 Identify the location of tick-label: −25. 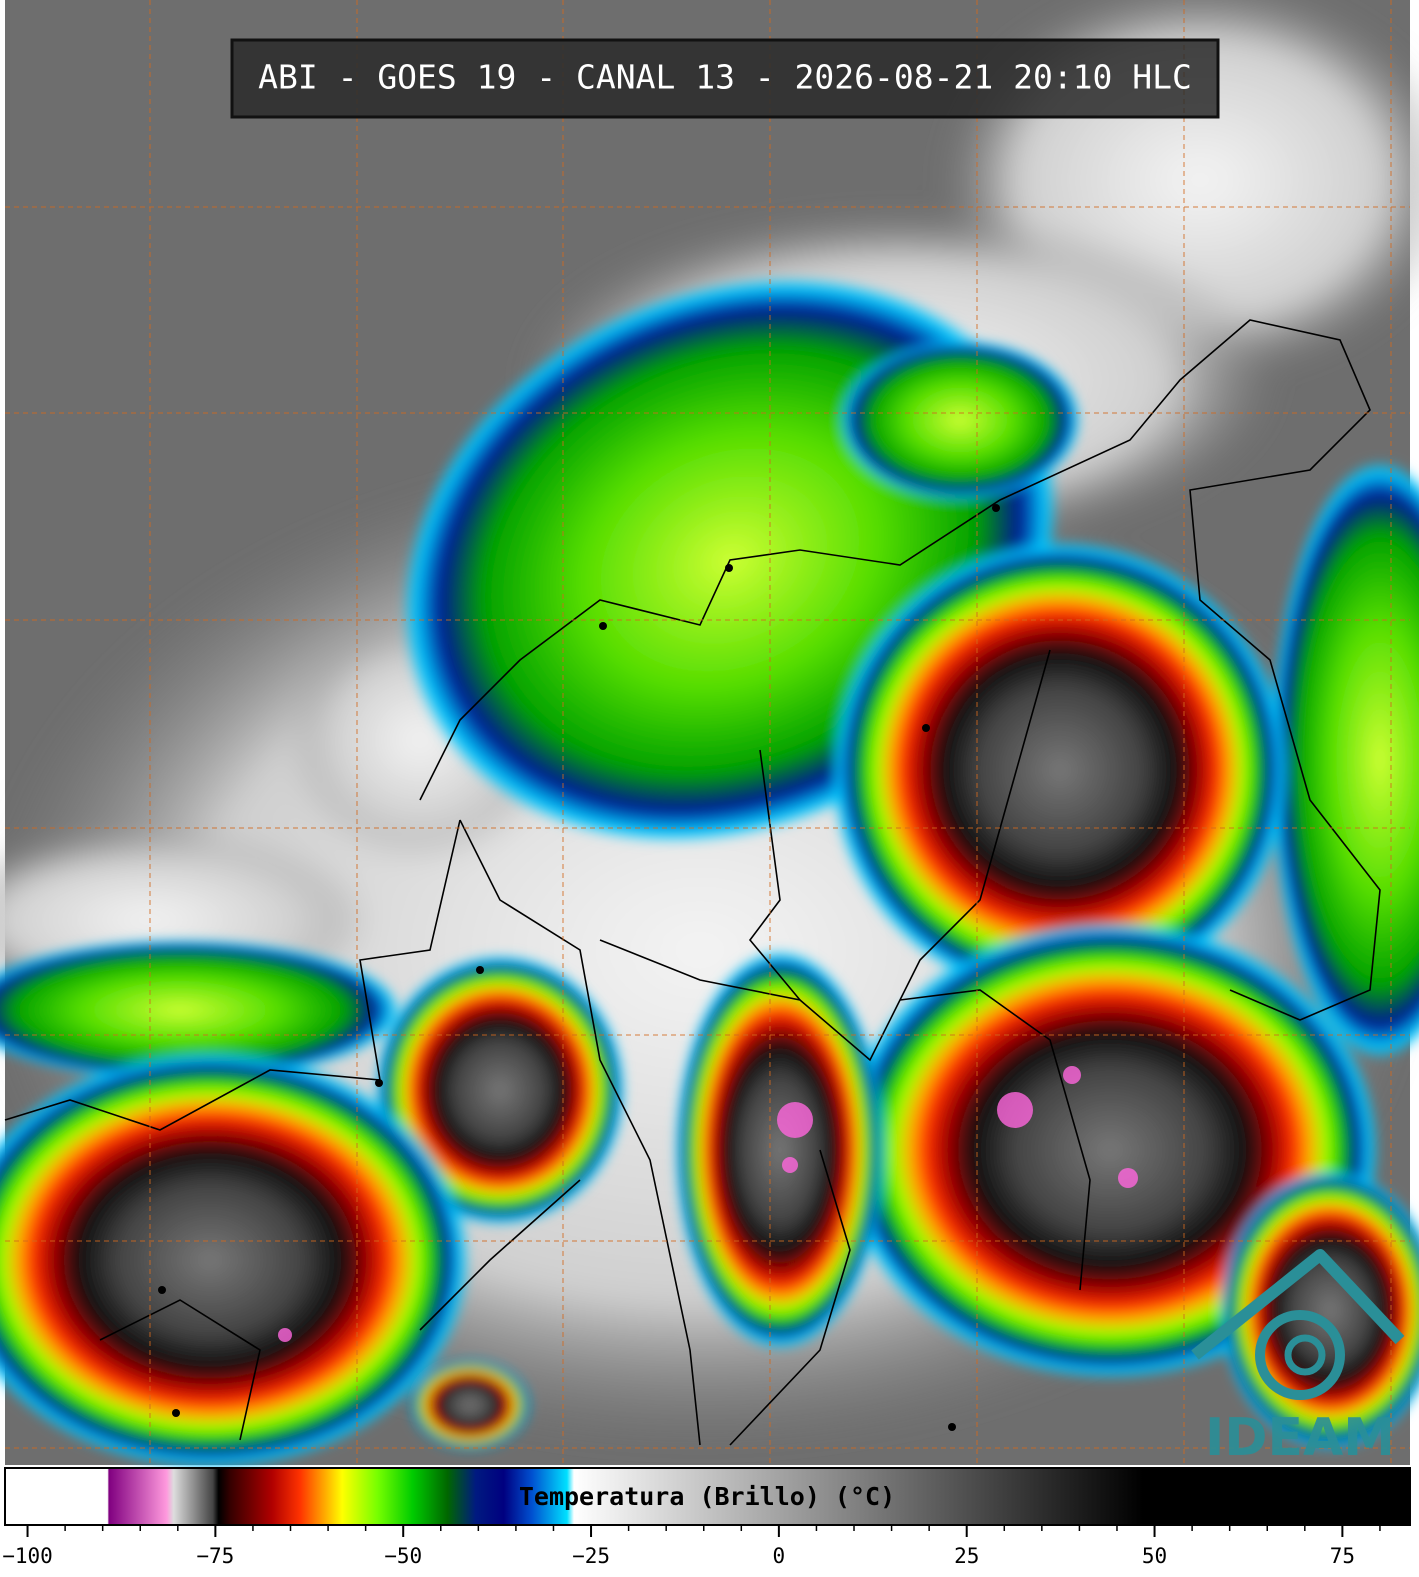
(591, 1556).